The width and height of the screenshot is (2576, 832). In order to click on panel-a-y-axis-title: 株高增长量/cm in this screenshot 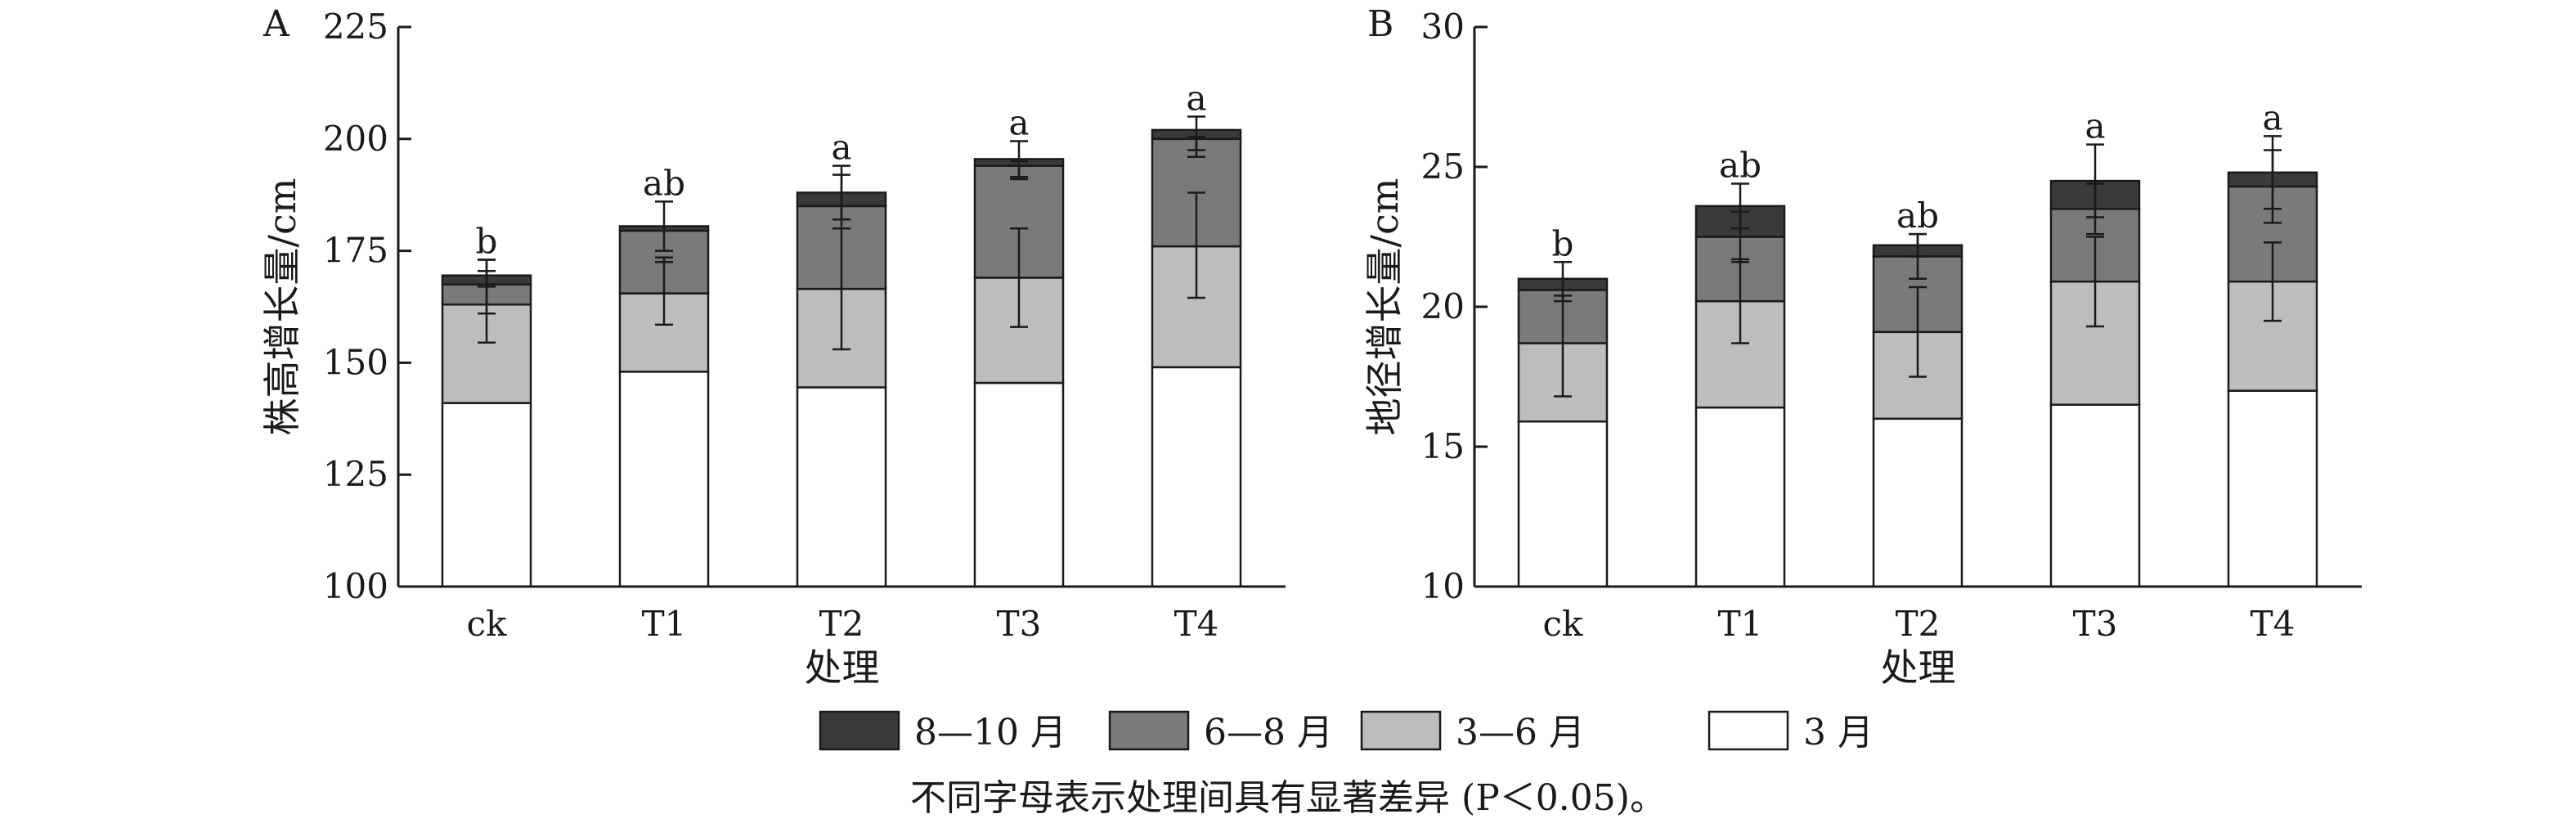, I will do `click(282, 307)`.